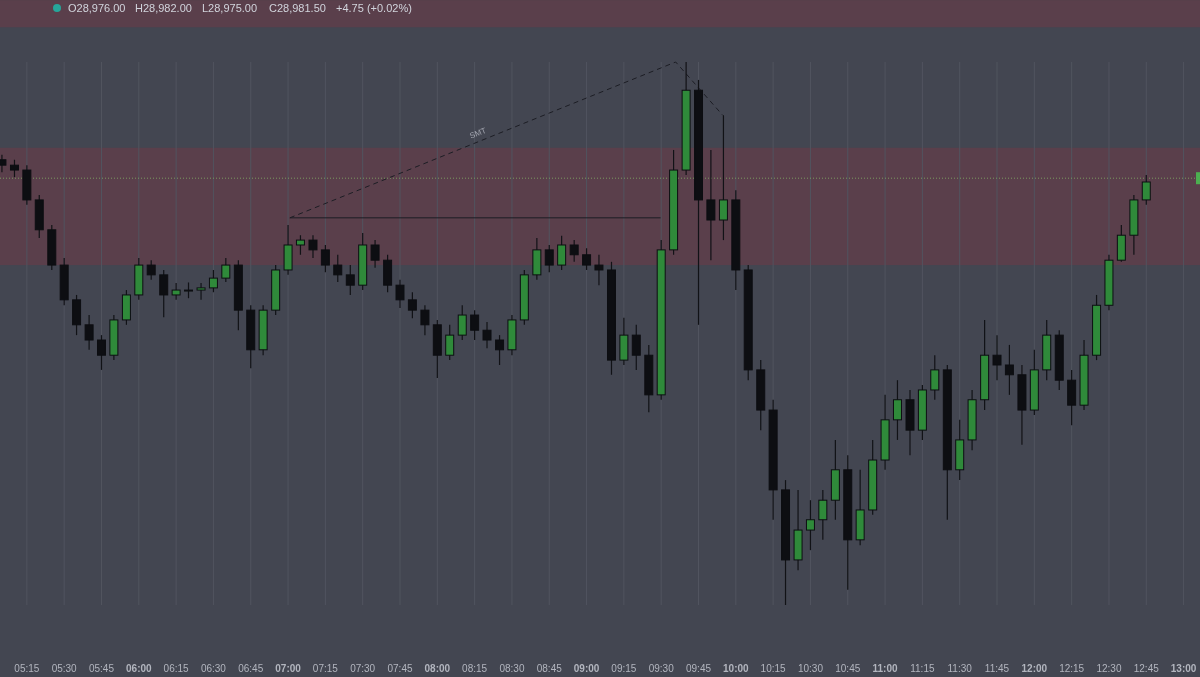 This screenshot has height=677, width=1200. I want to click on x-tick-label: 05:30, so click(64, 668).